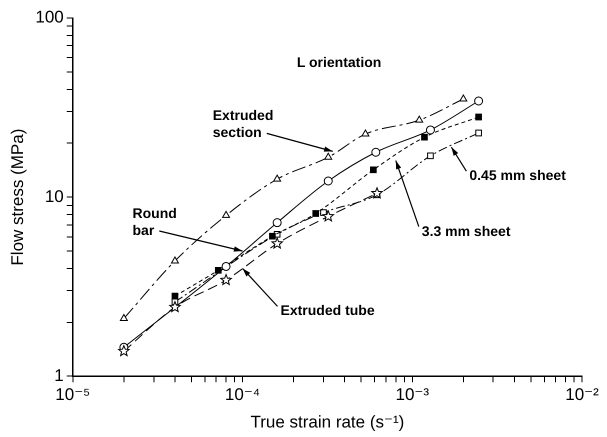 The height and width of the screenshot is (437, 607). What do you see at coordinates (517, 175) in the screenshot?
I see `annotation: 0.45 mm sheet` at bounding box center [517, 175].